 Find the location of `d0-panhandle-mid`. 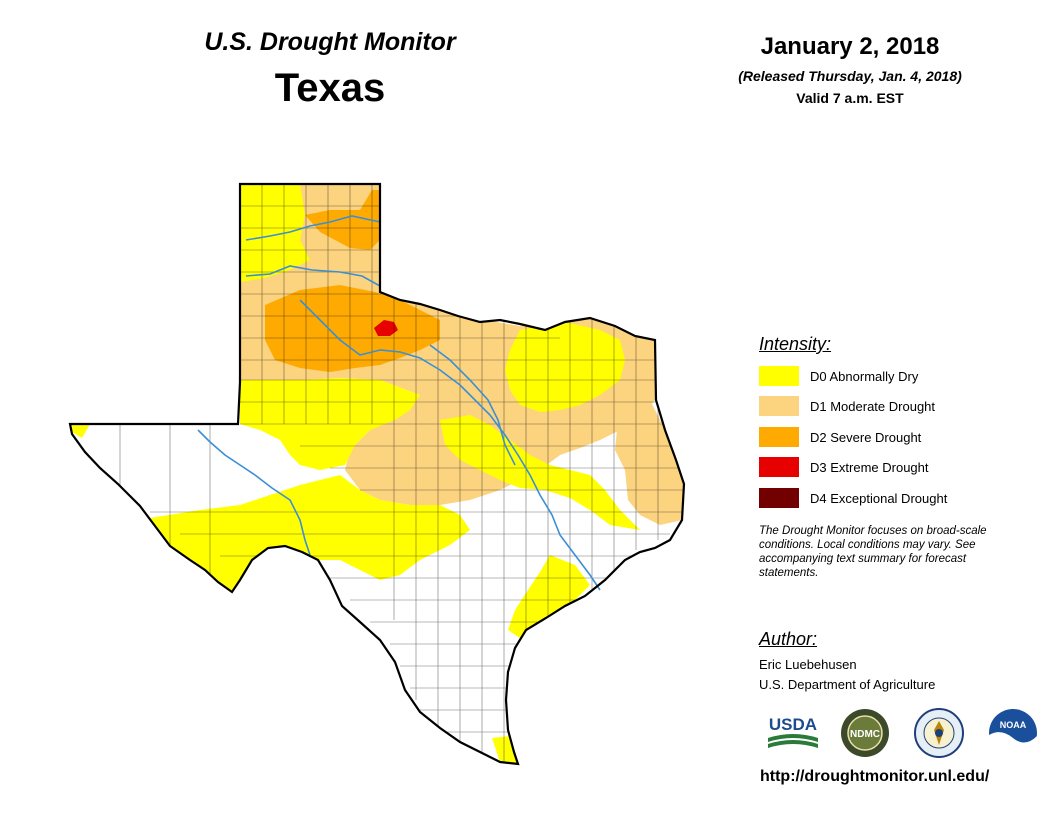

d0-panhandle-mid is located at coordinates (275, 261).